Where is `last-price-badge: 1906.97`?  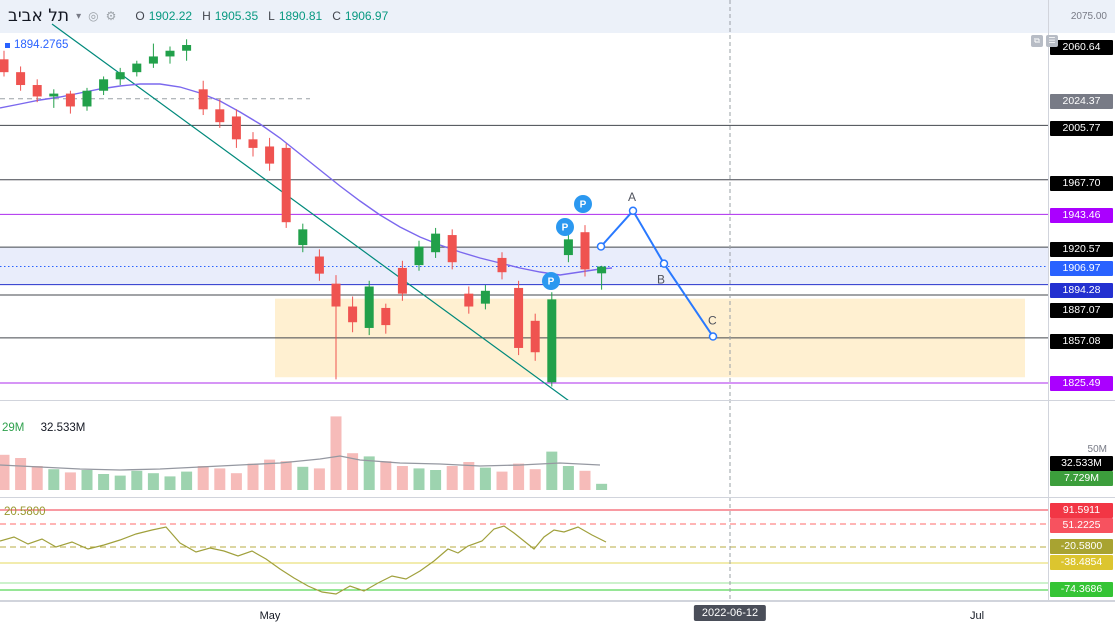 last-price-badge: 1906.97 is located at coordinates (1081, 268).